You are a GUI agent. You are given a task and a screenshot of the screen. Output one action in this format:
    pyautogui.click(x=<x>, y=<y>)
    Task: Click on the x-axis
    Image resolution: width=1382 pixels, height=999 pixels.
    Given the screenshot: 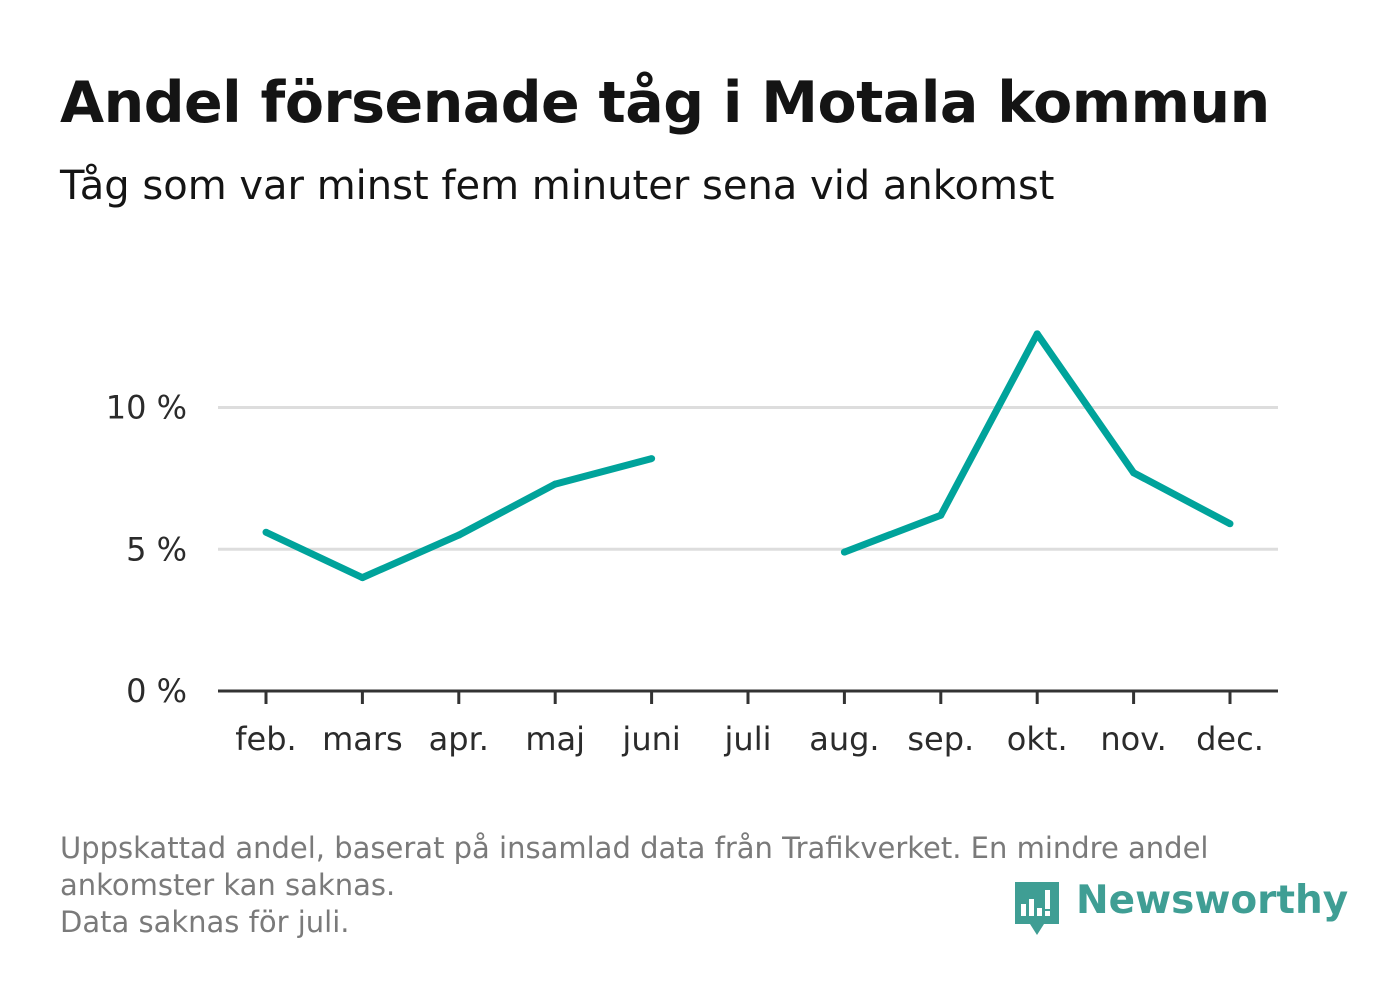 What is the action you would take?
    pyautogui.click(x=748, y=696)
    